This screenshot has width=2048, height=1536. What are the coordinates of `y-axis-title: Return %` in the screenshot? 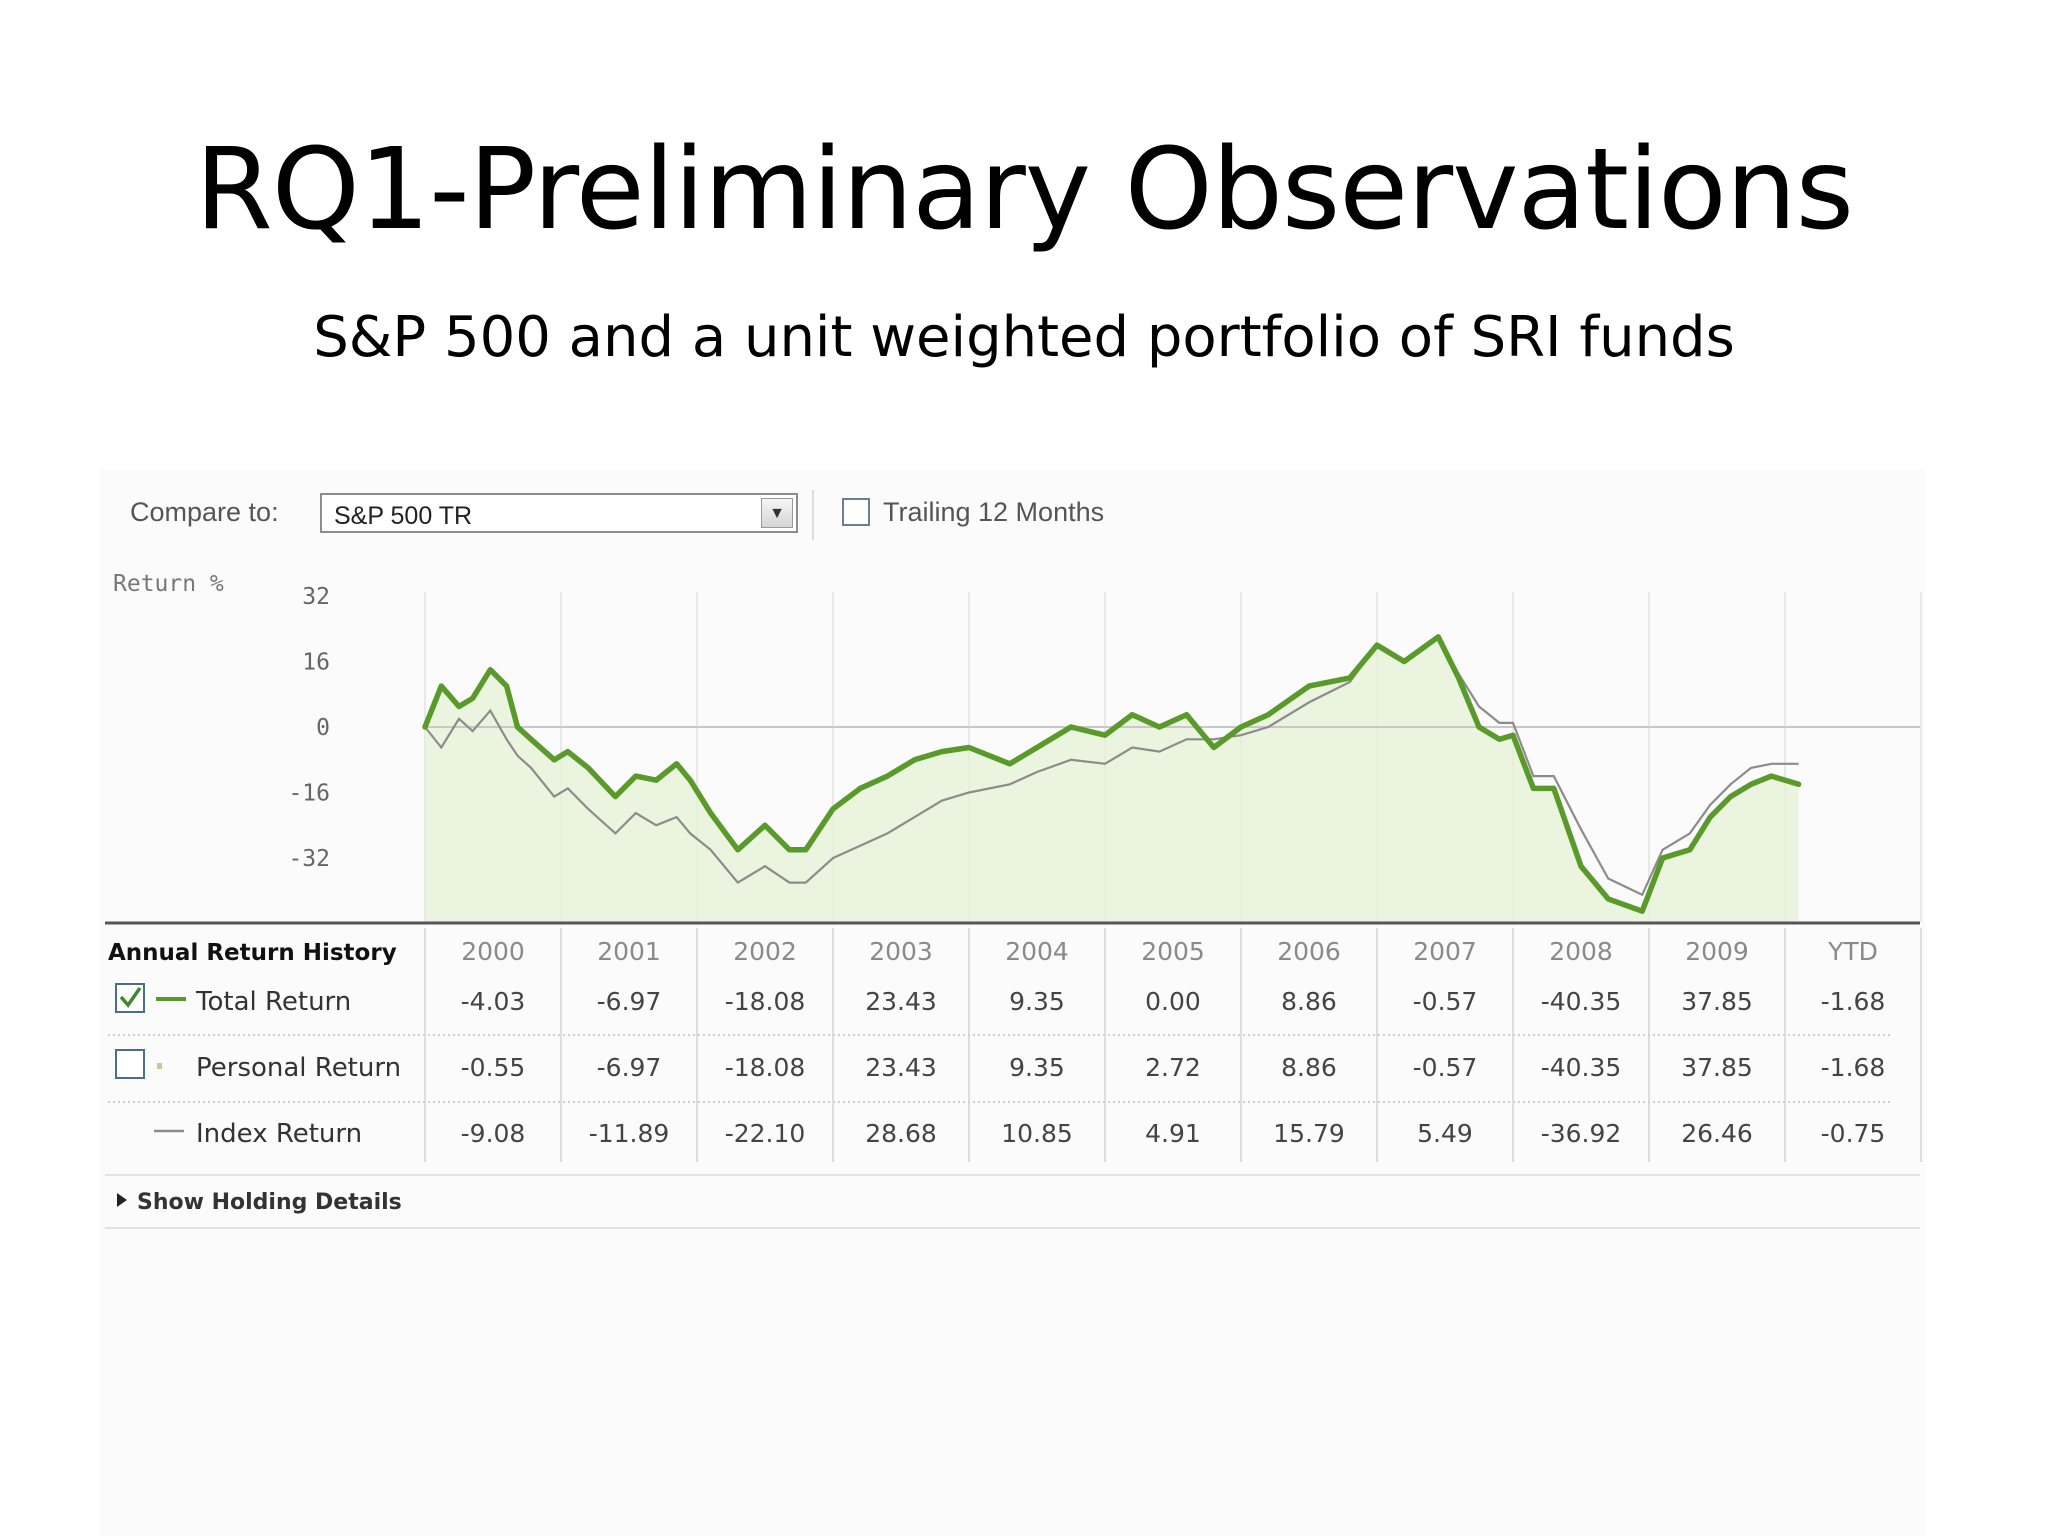 It's located at (168, 584).